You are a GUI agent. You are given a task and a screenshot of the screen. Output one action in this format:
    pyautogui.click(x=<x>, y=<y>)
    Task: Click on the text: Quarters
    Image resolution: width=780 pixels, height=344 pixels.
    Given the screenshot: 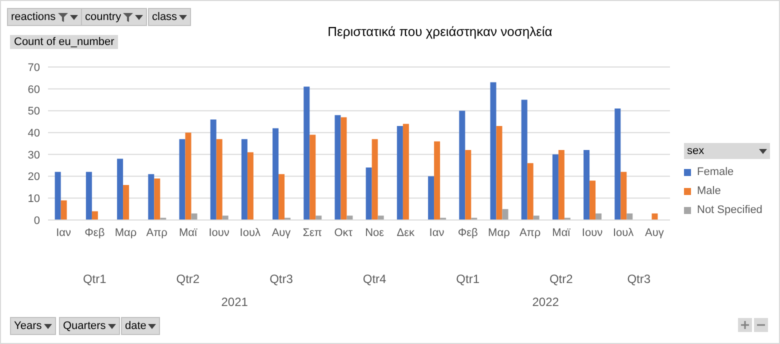 What is the action you would take?
    pyautogui.click(x=84, y=326)
    